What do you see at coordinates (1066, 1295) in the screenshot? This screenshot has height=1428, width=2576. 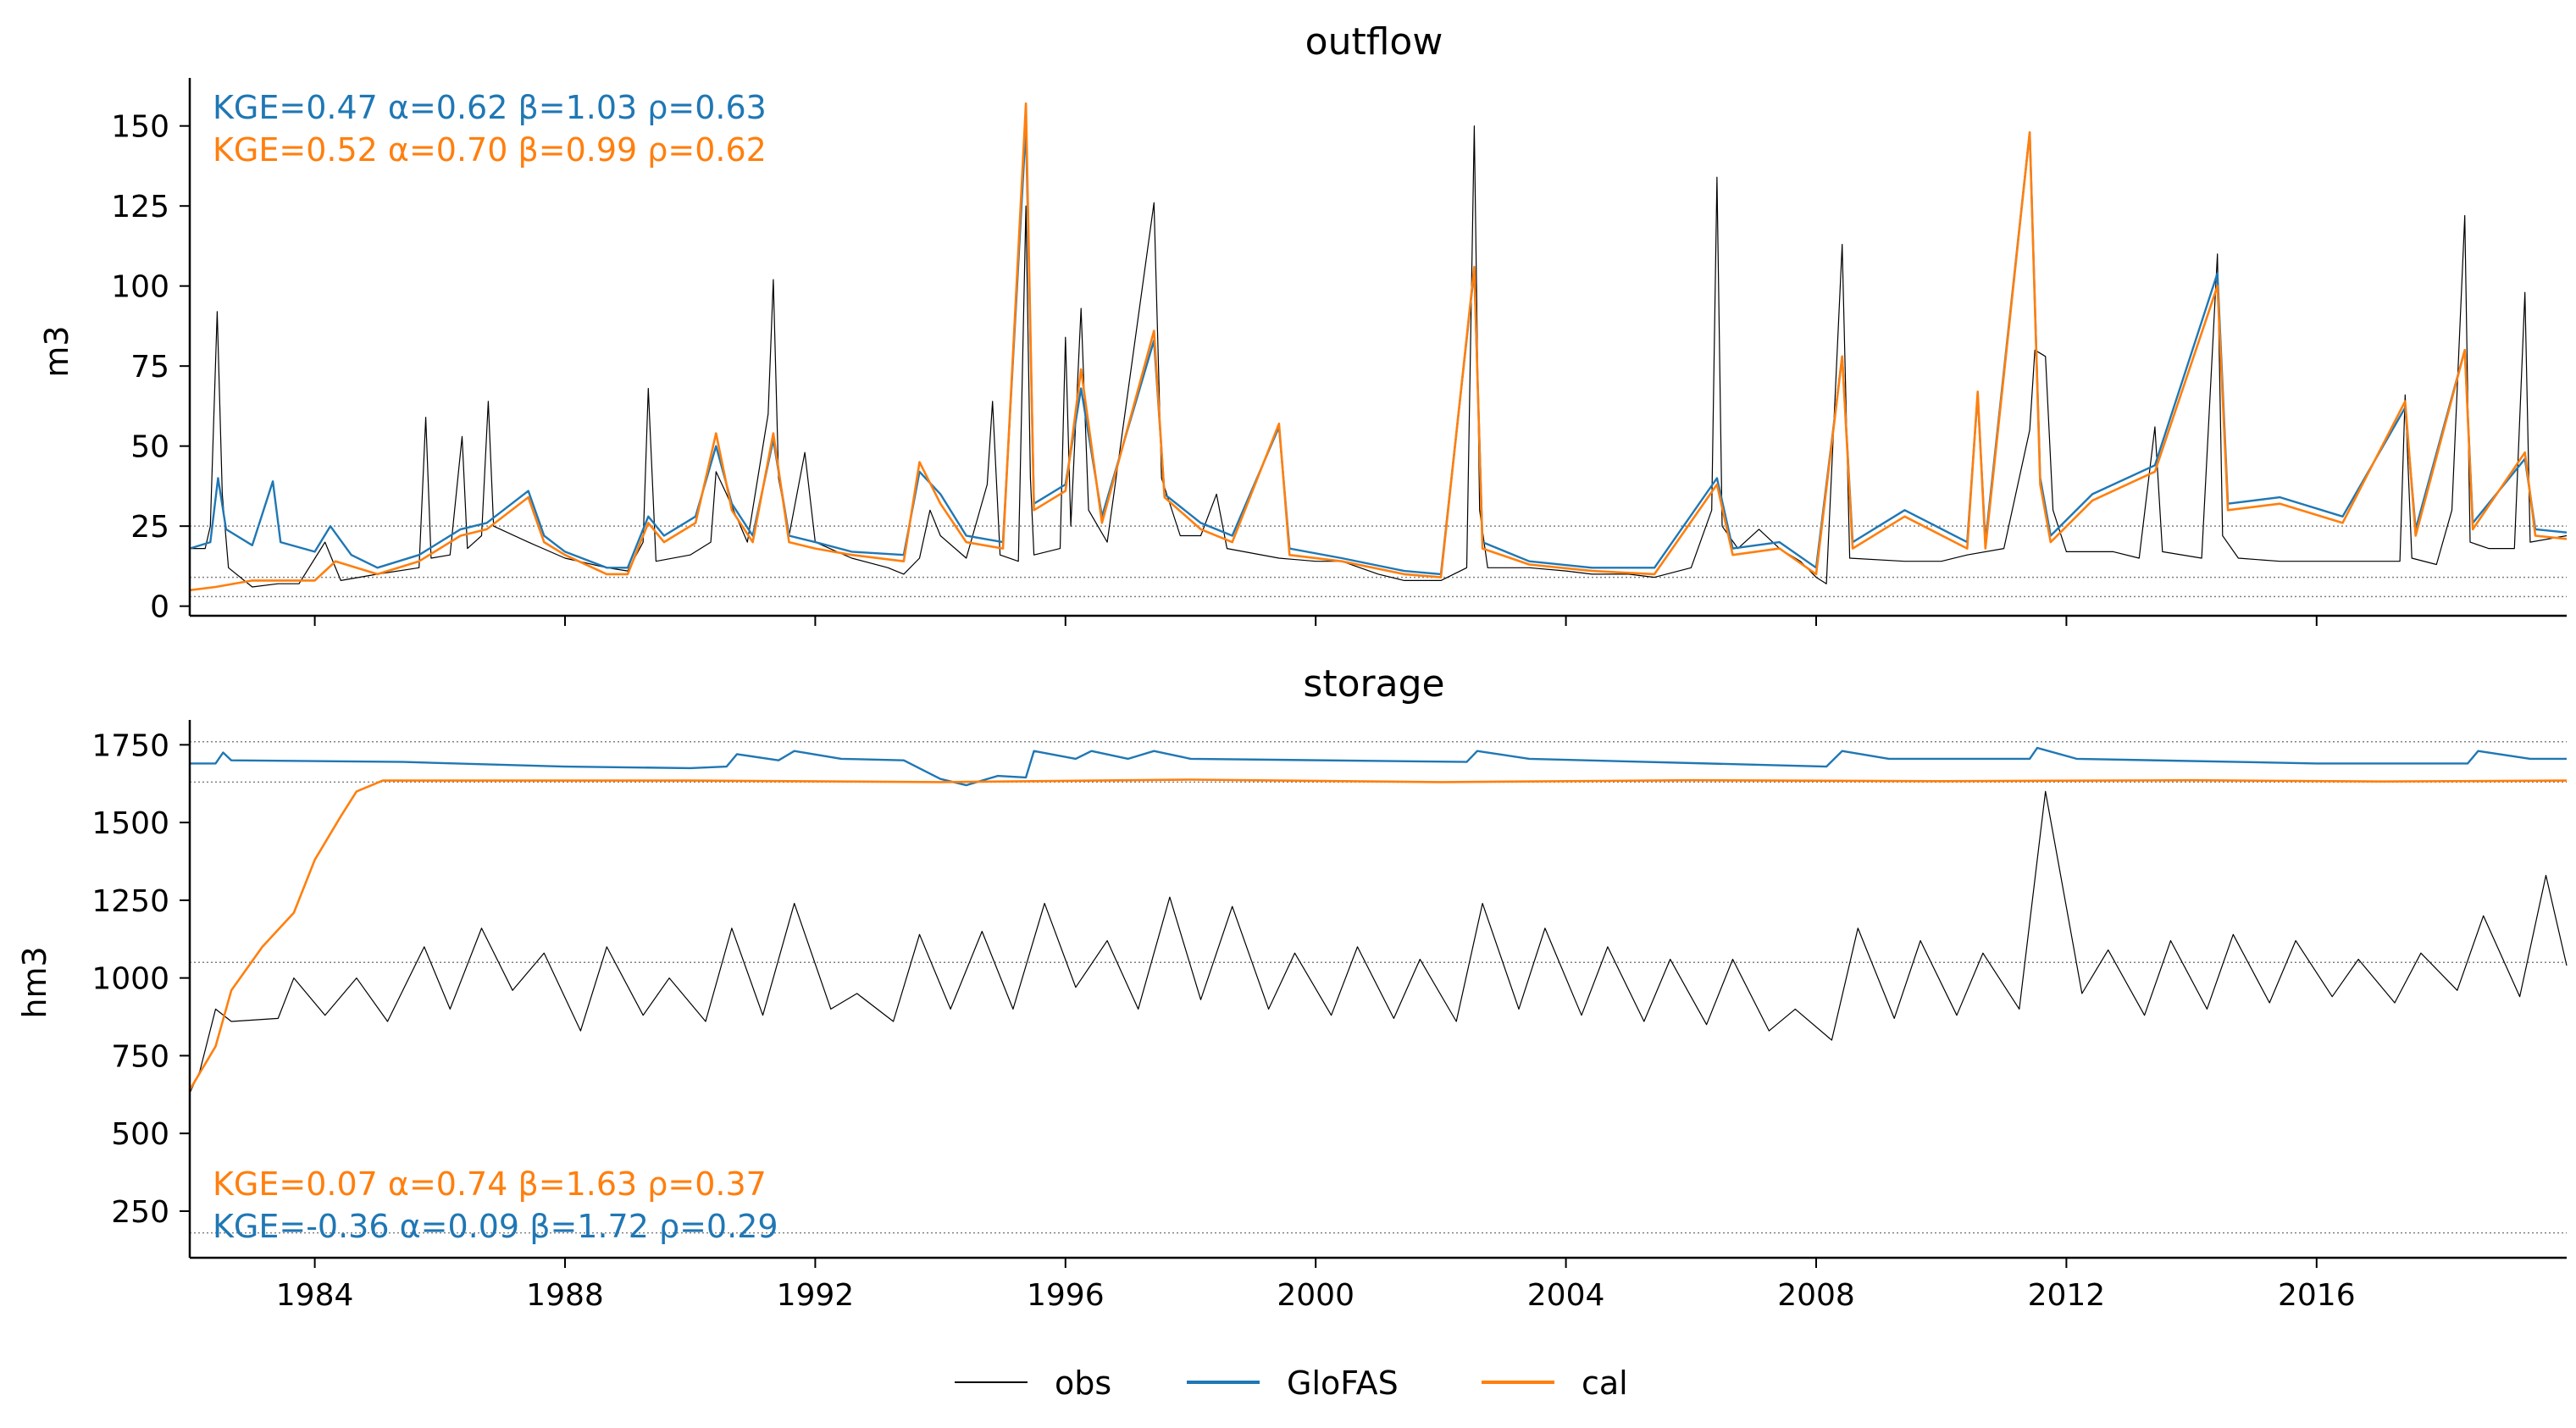 I see `x-tick-label: 1996` at bounding box center [1066, 1295].